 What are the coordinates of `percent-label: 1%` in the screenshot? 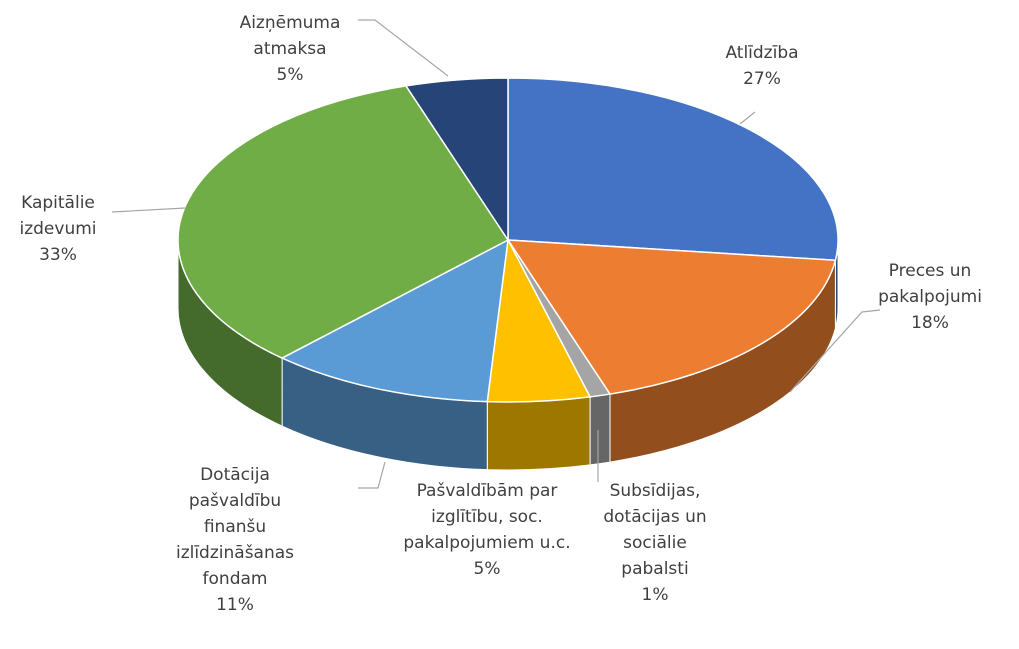 It's located at (655, 595).